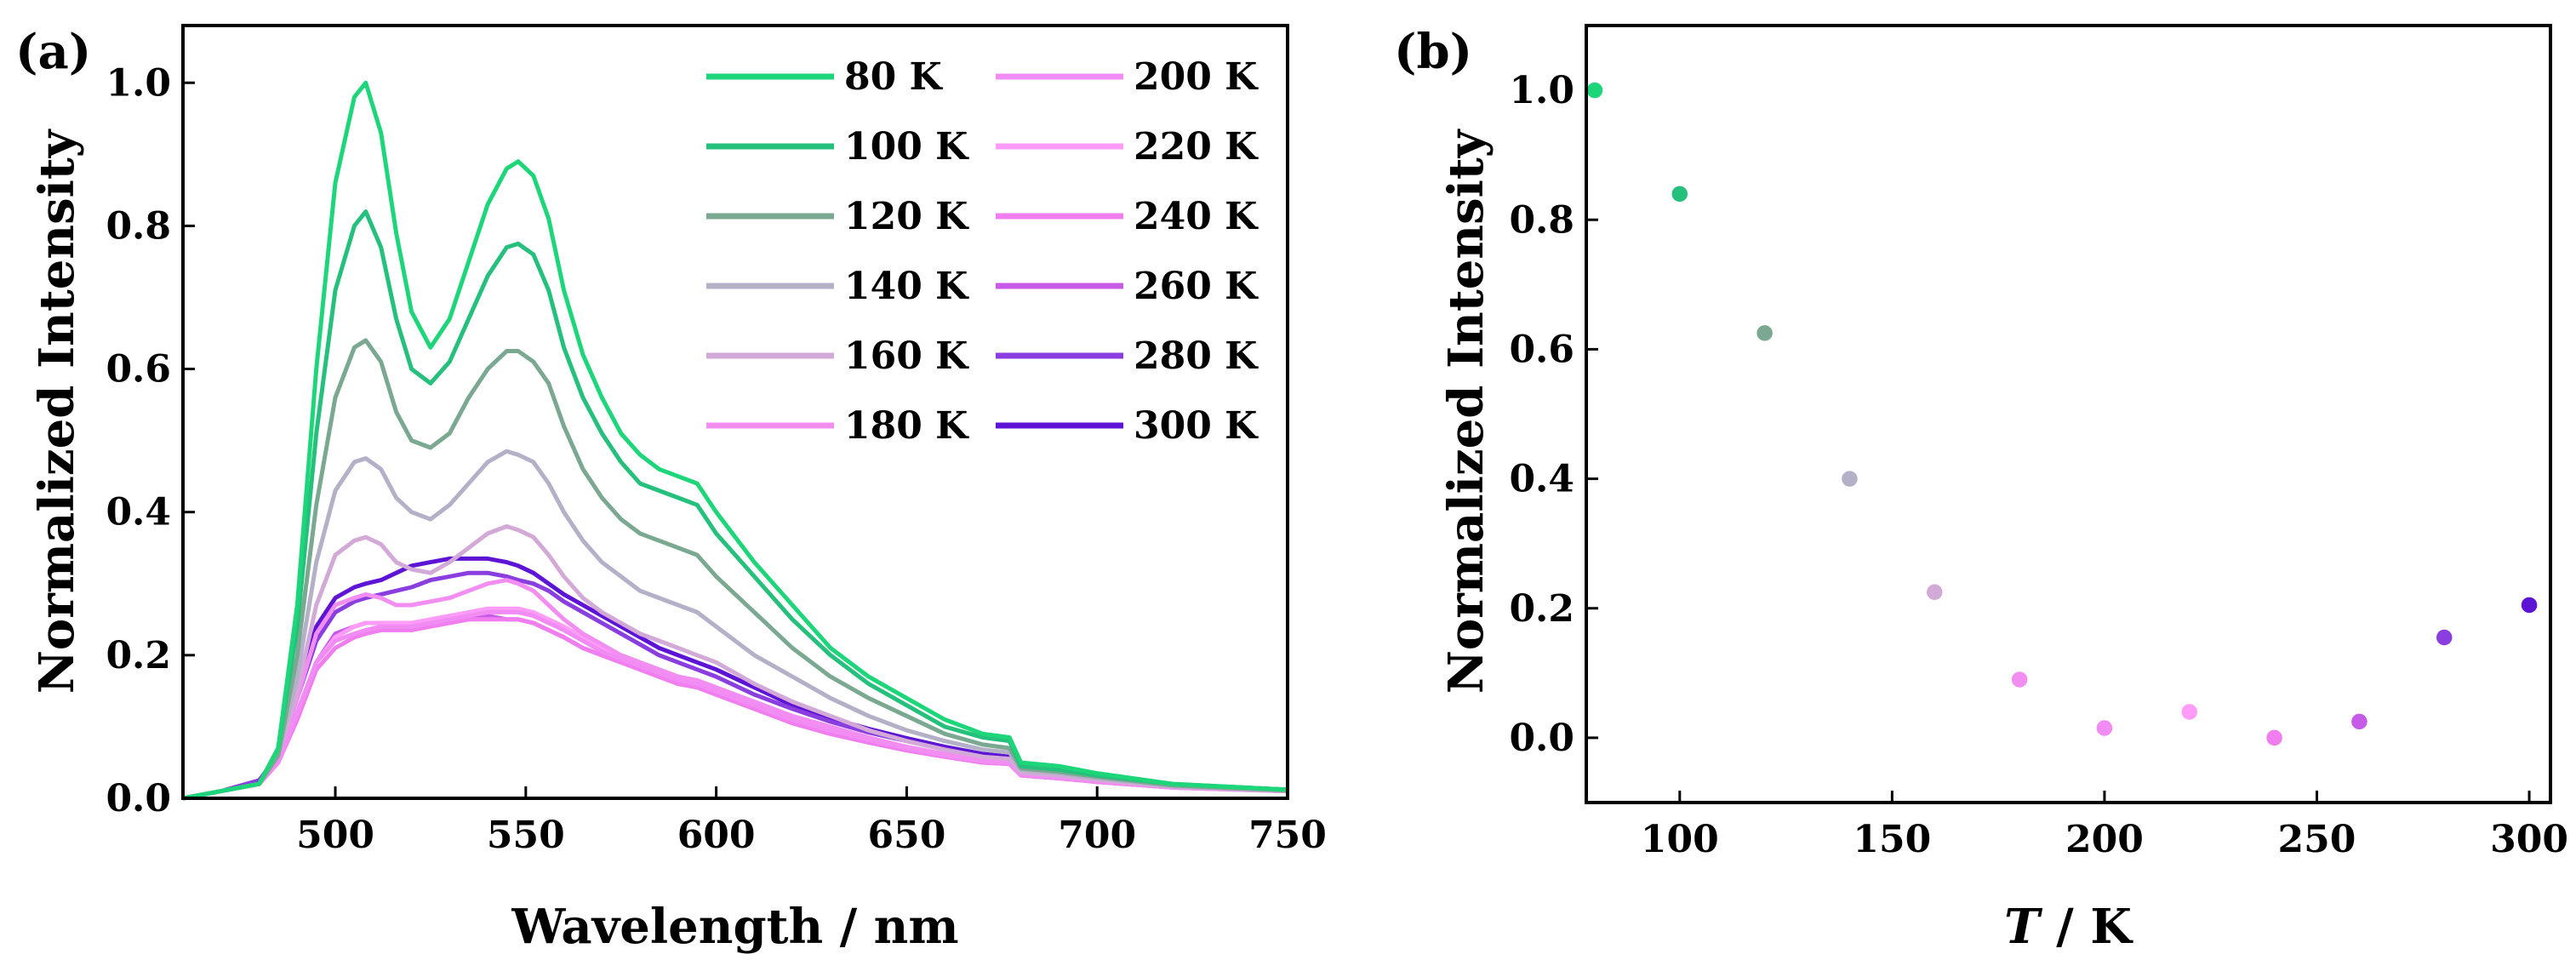  What do you see at coordinates (2189, 712) in the screenshot?
I see `scatter-point-220k` at bounding box center [2189, 712].